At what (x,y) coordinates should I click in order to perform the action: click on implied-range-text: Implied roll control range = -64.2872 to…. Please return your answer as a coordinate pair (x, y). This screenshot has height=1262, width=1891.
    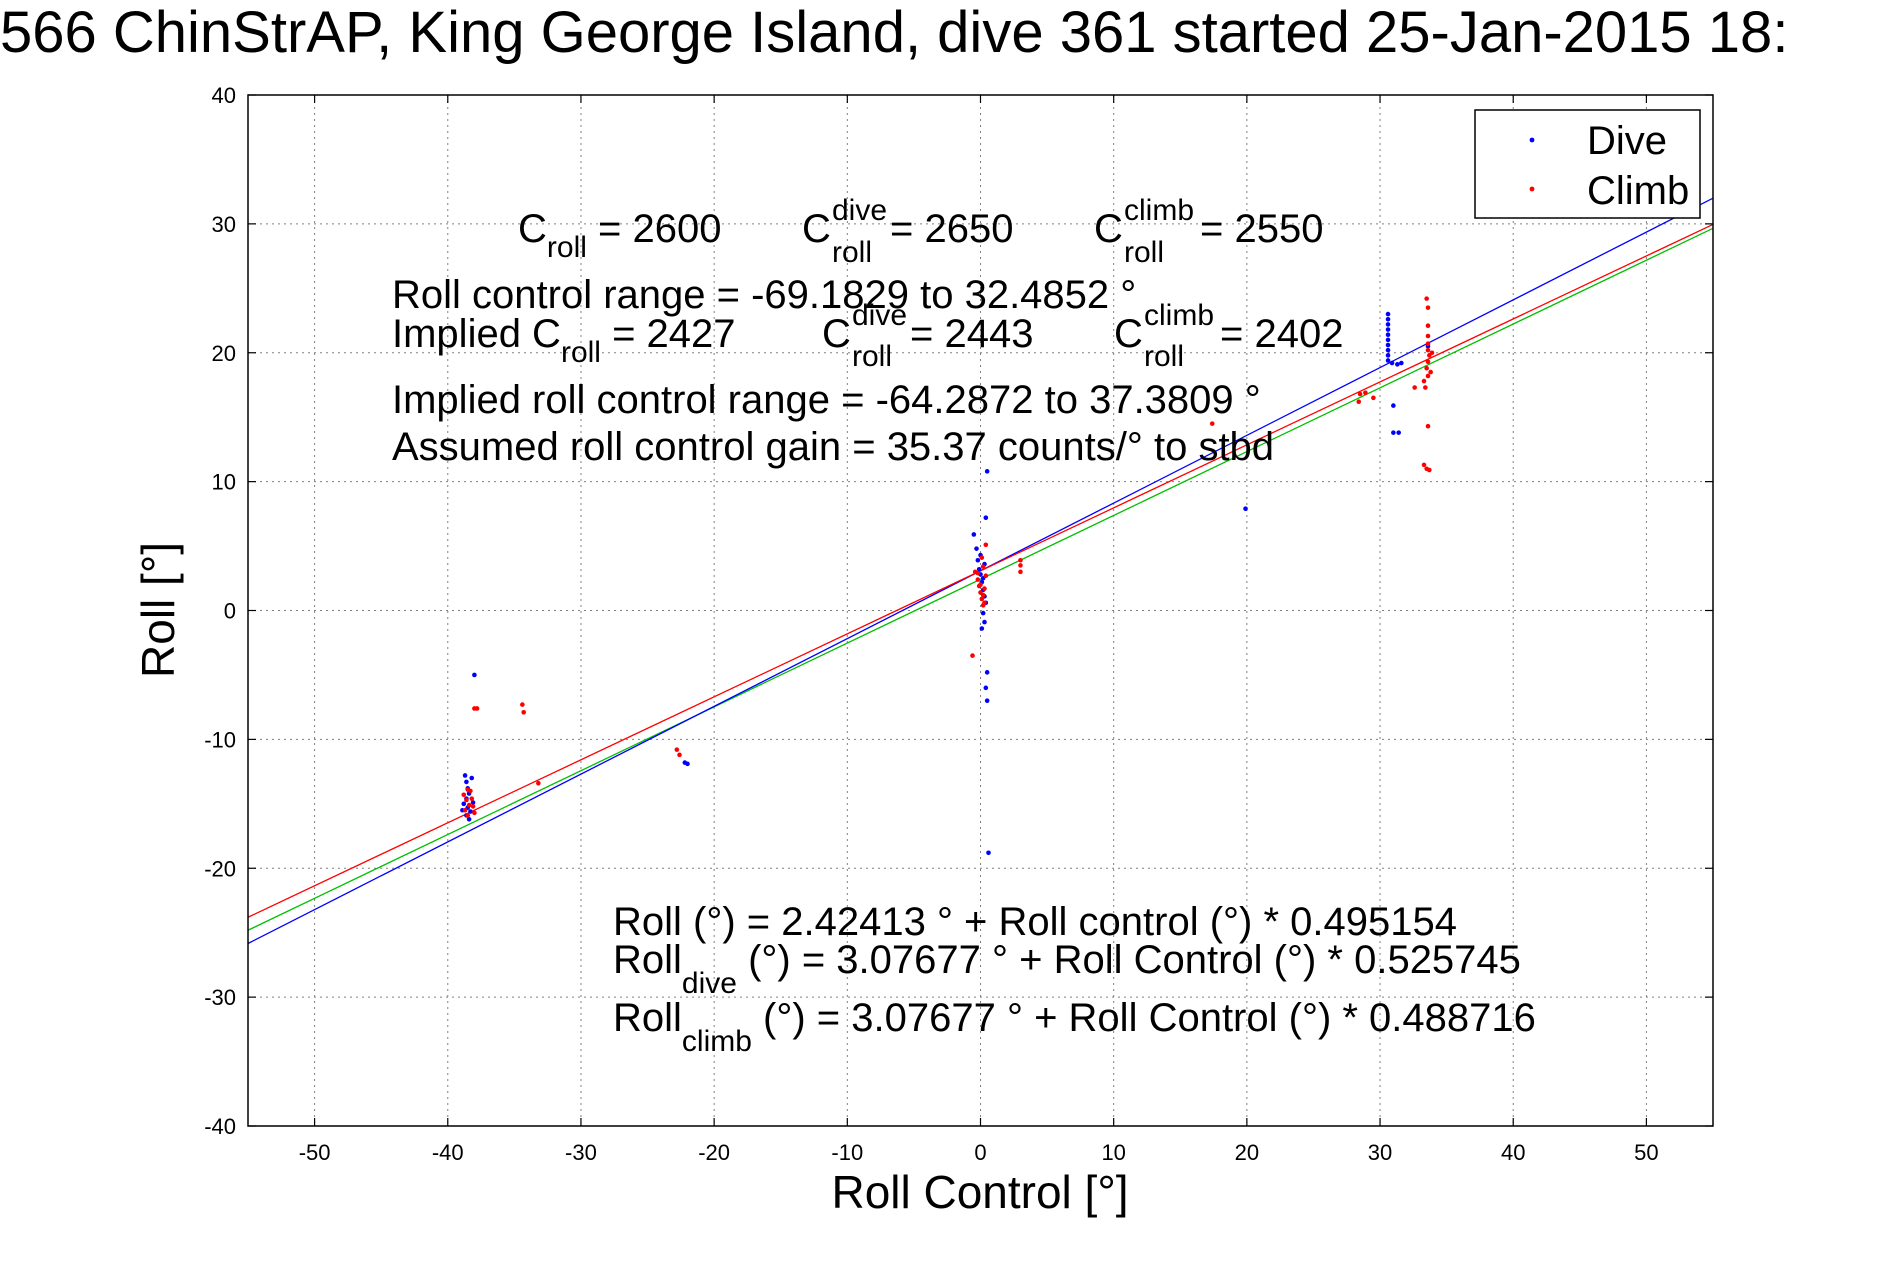
    Looking at the image, I should click on (826, 400).